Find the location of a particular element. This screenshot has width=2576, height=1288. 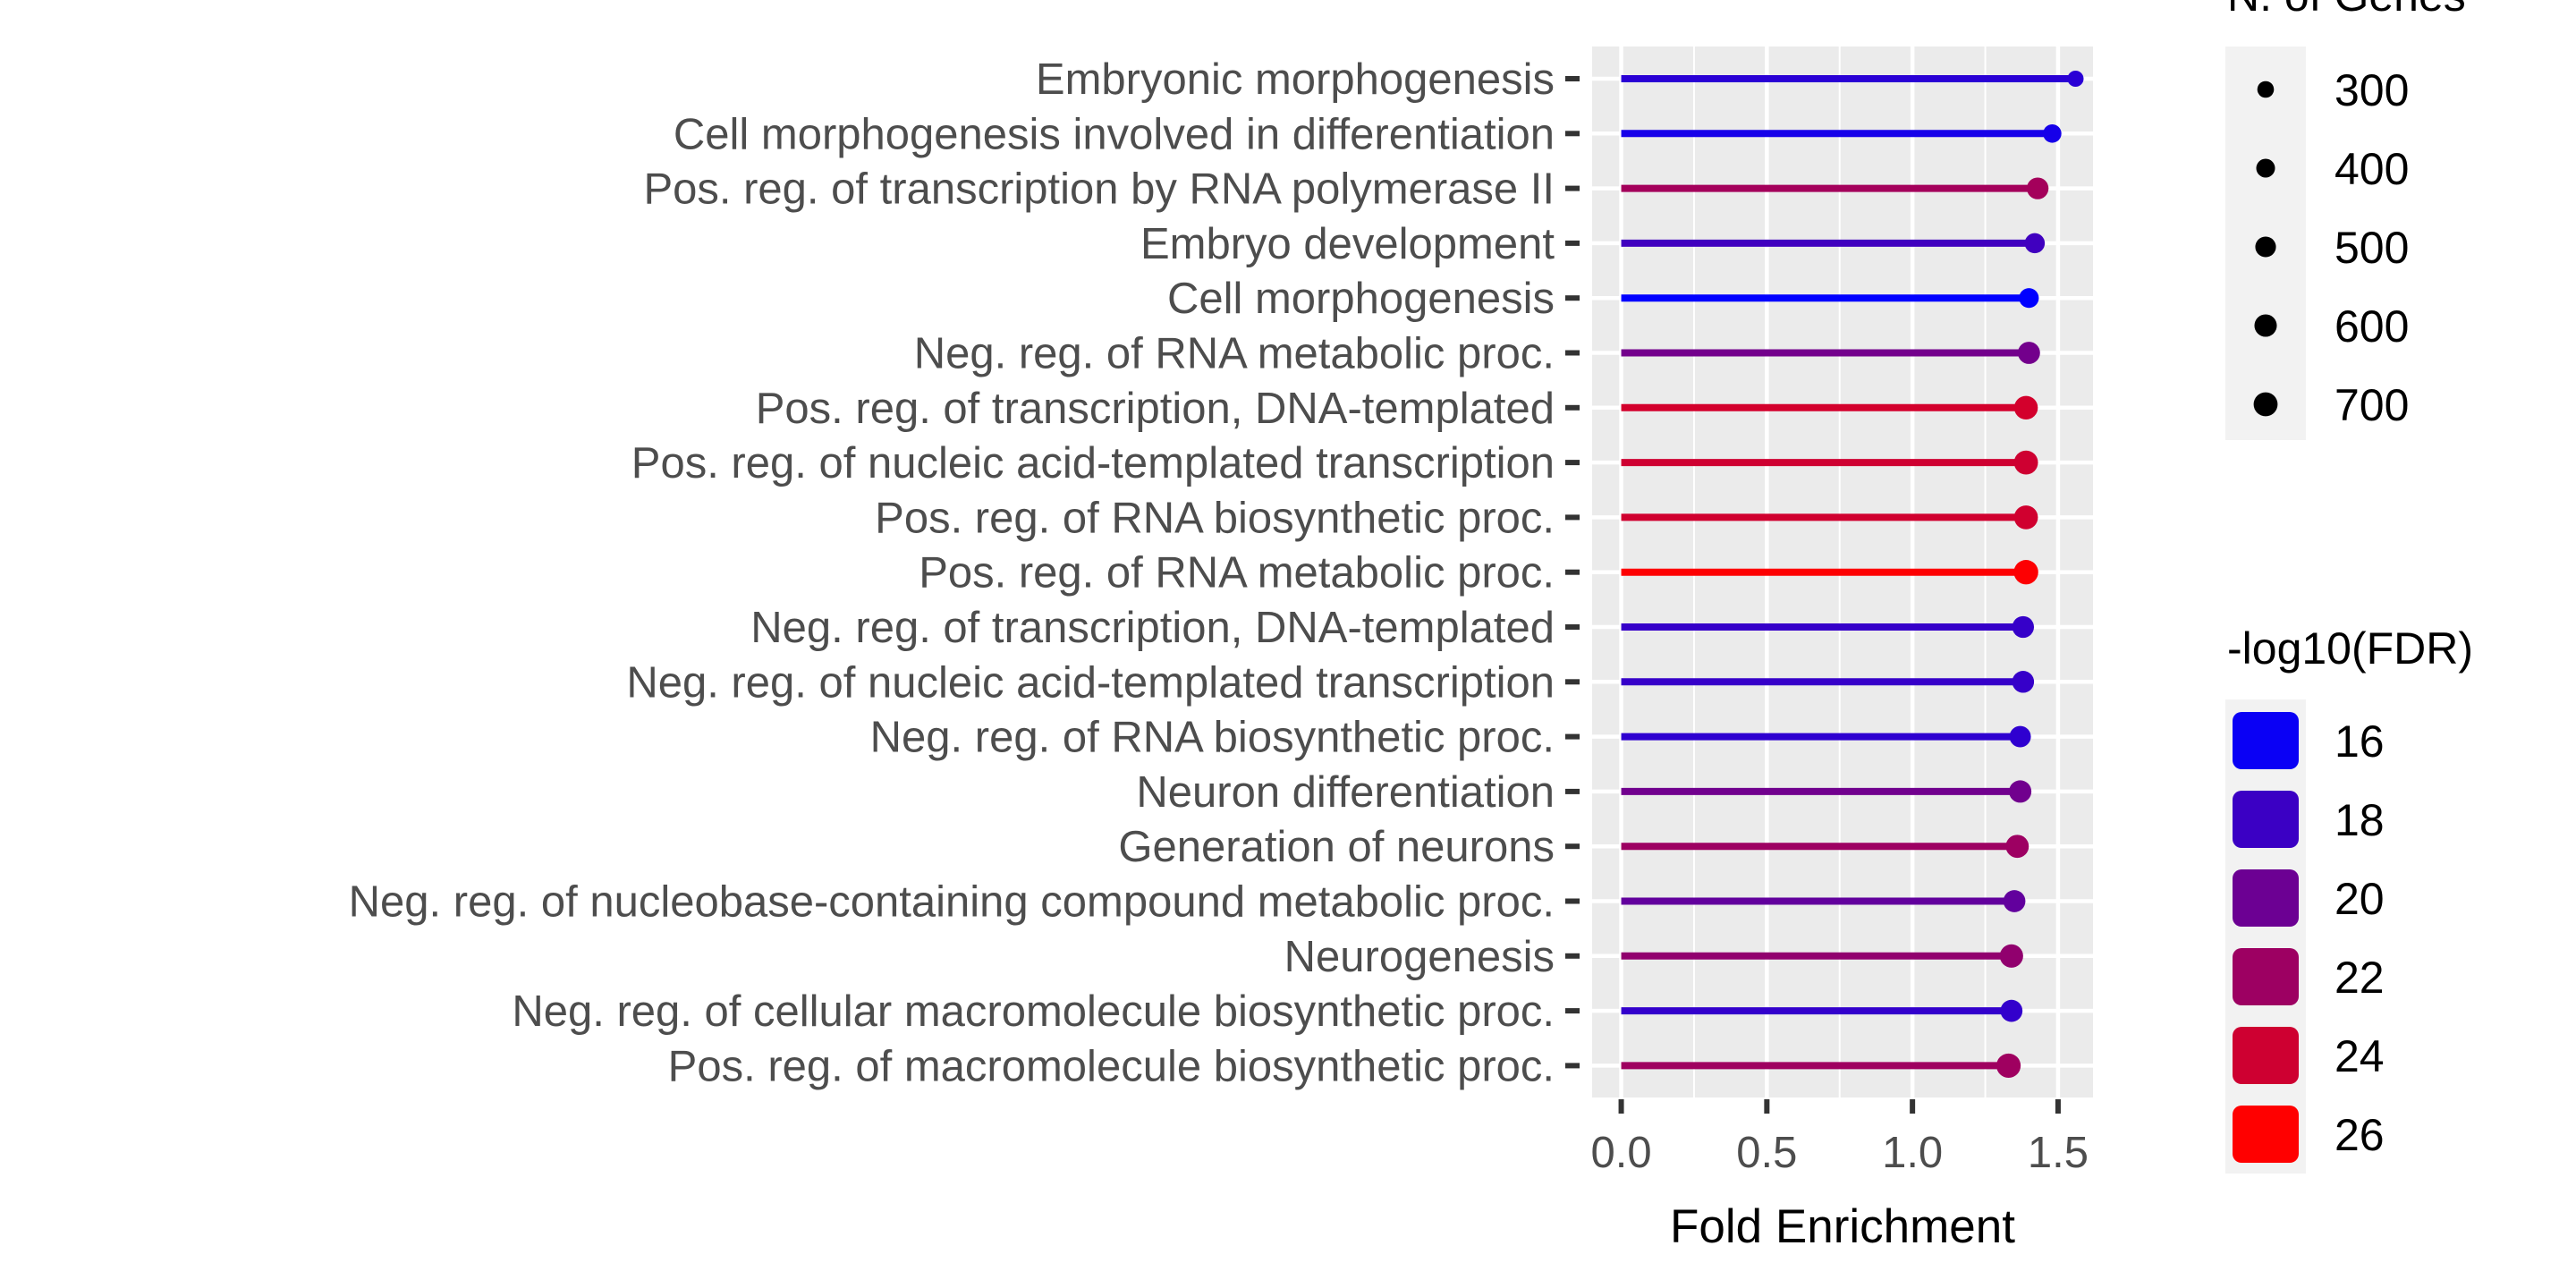

color-legend-label: 20 is located at coordinates (2359, 899).